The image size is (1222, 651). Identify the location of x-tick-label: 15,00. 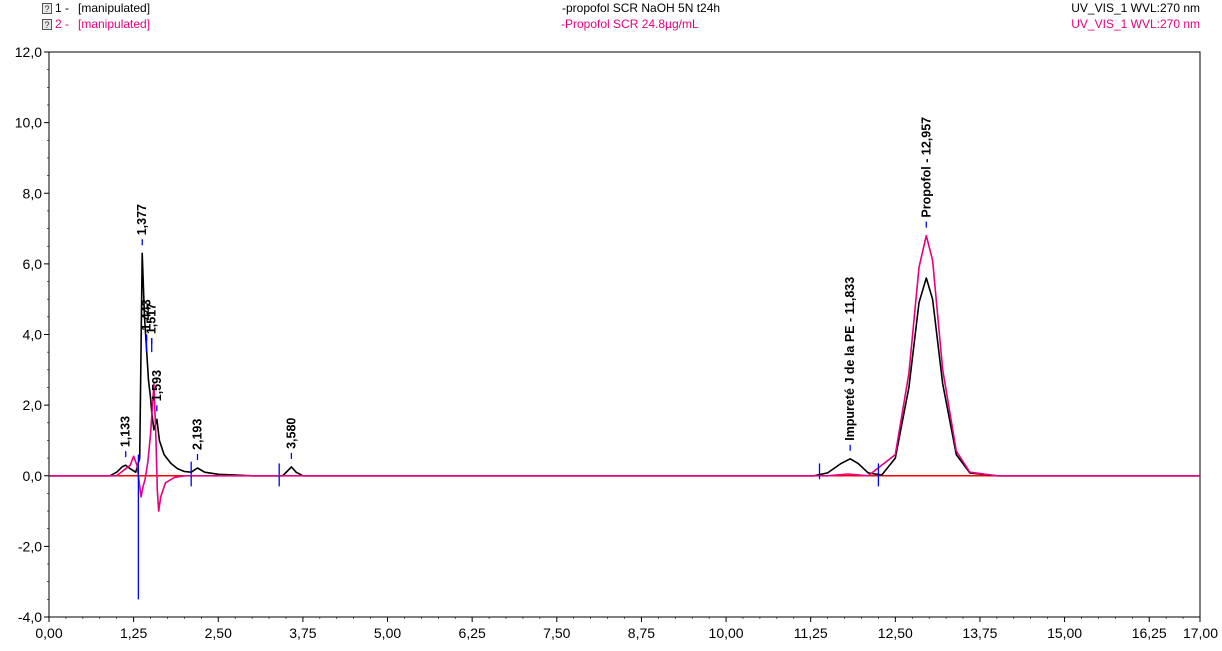
(1064, 633).